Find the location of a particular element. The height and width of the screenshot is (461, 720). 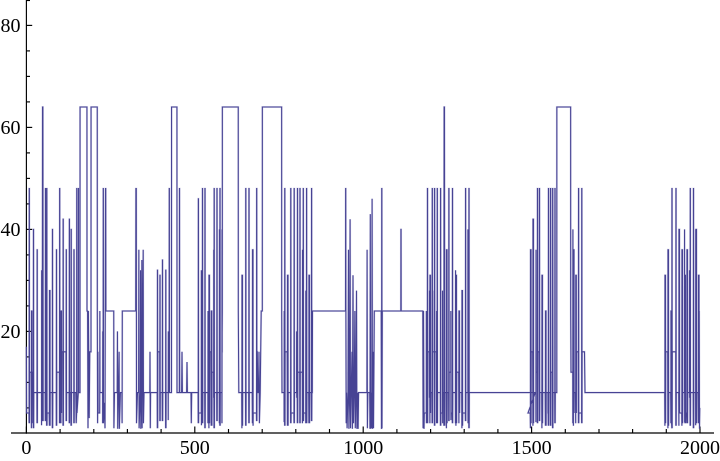

svg-text: 1500 is located at coordinates (532, 448).